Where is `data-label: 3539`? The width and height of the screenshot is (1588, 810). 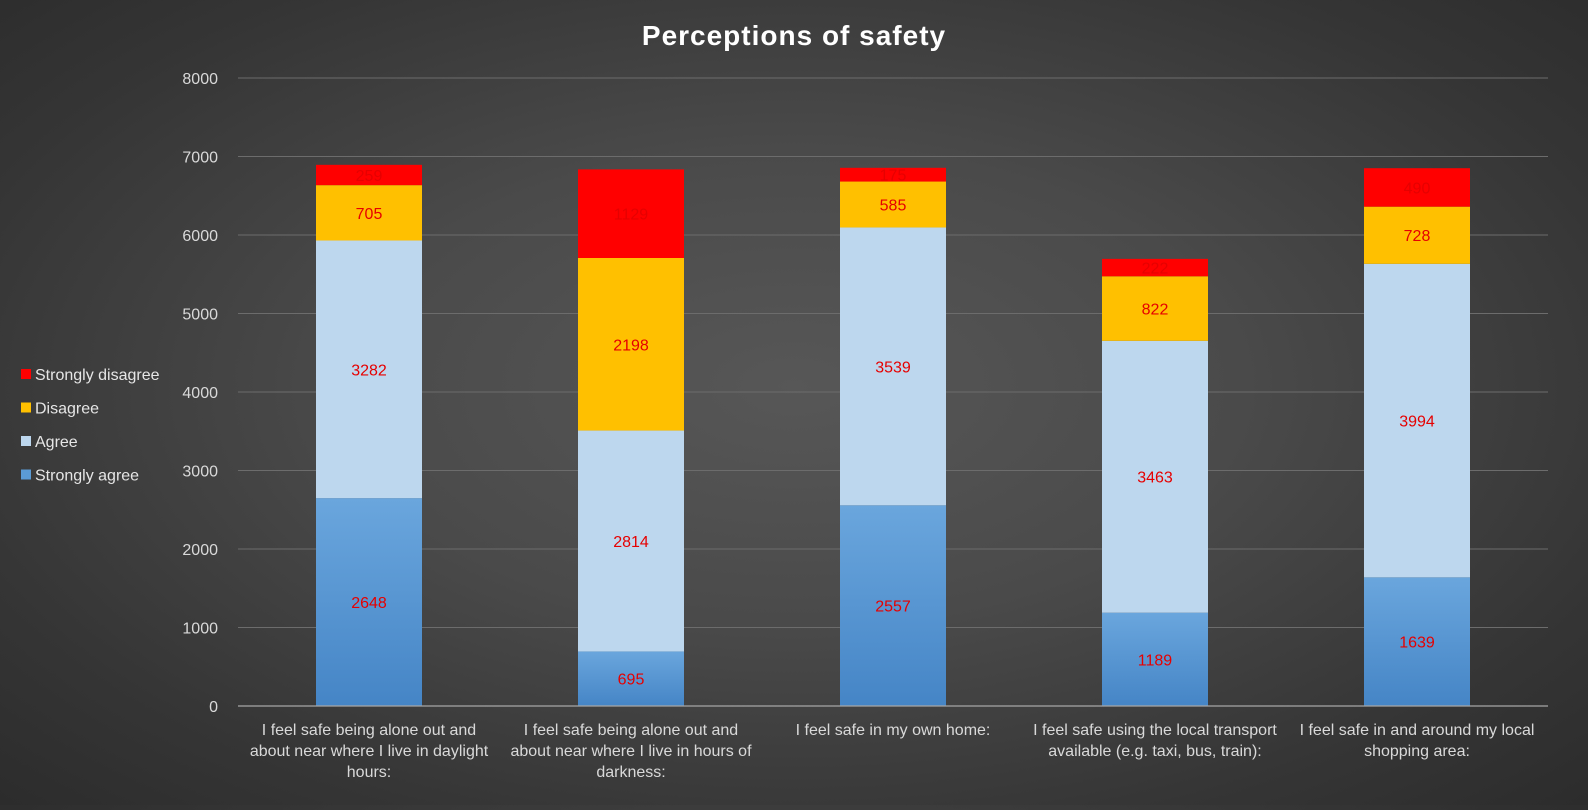
data-label: 3539 is located at coordinates (893, 367).